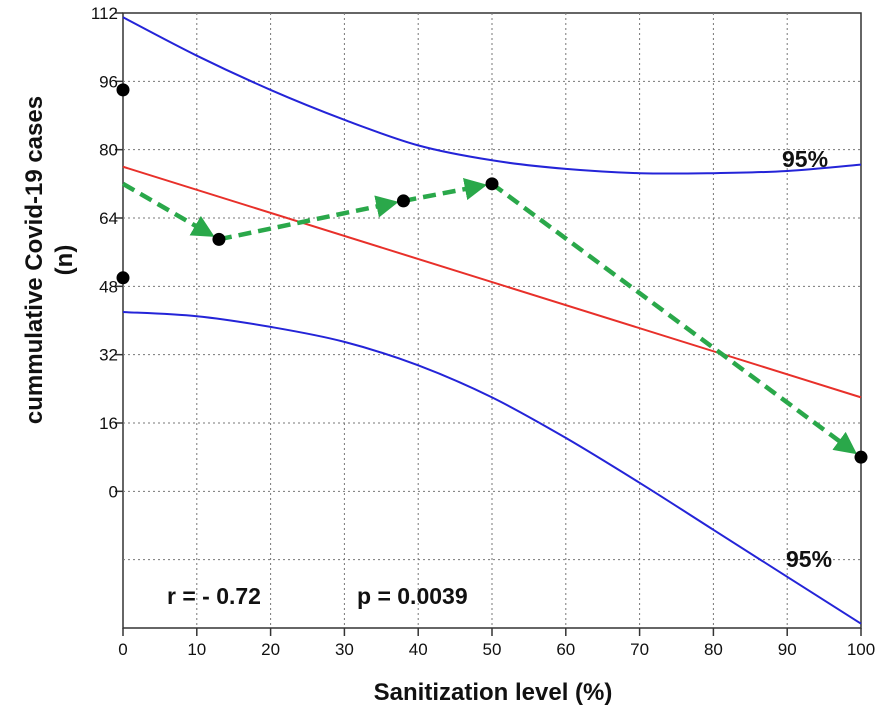 The image size is (876, 710). What do you see at coordinates (492, 649) in the screenshot?
I see `x-tick-label: 50` at bounding box center [492, 649].